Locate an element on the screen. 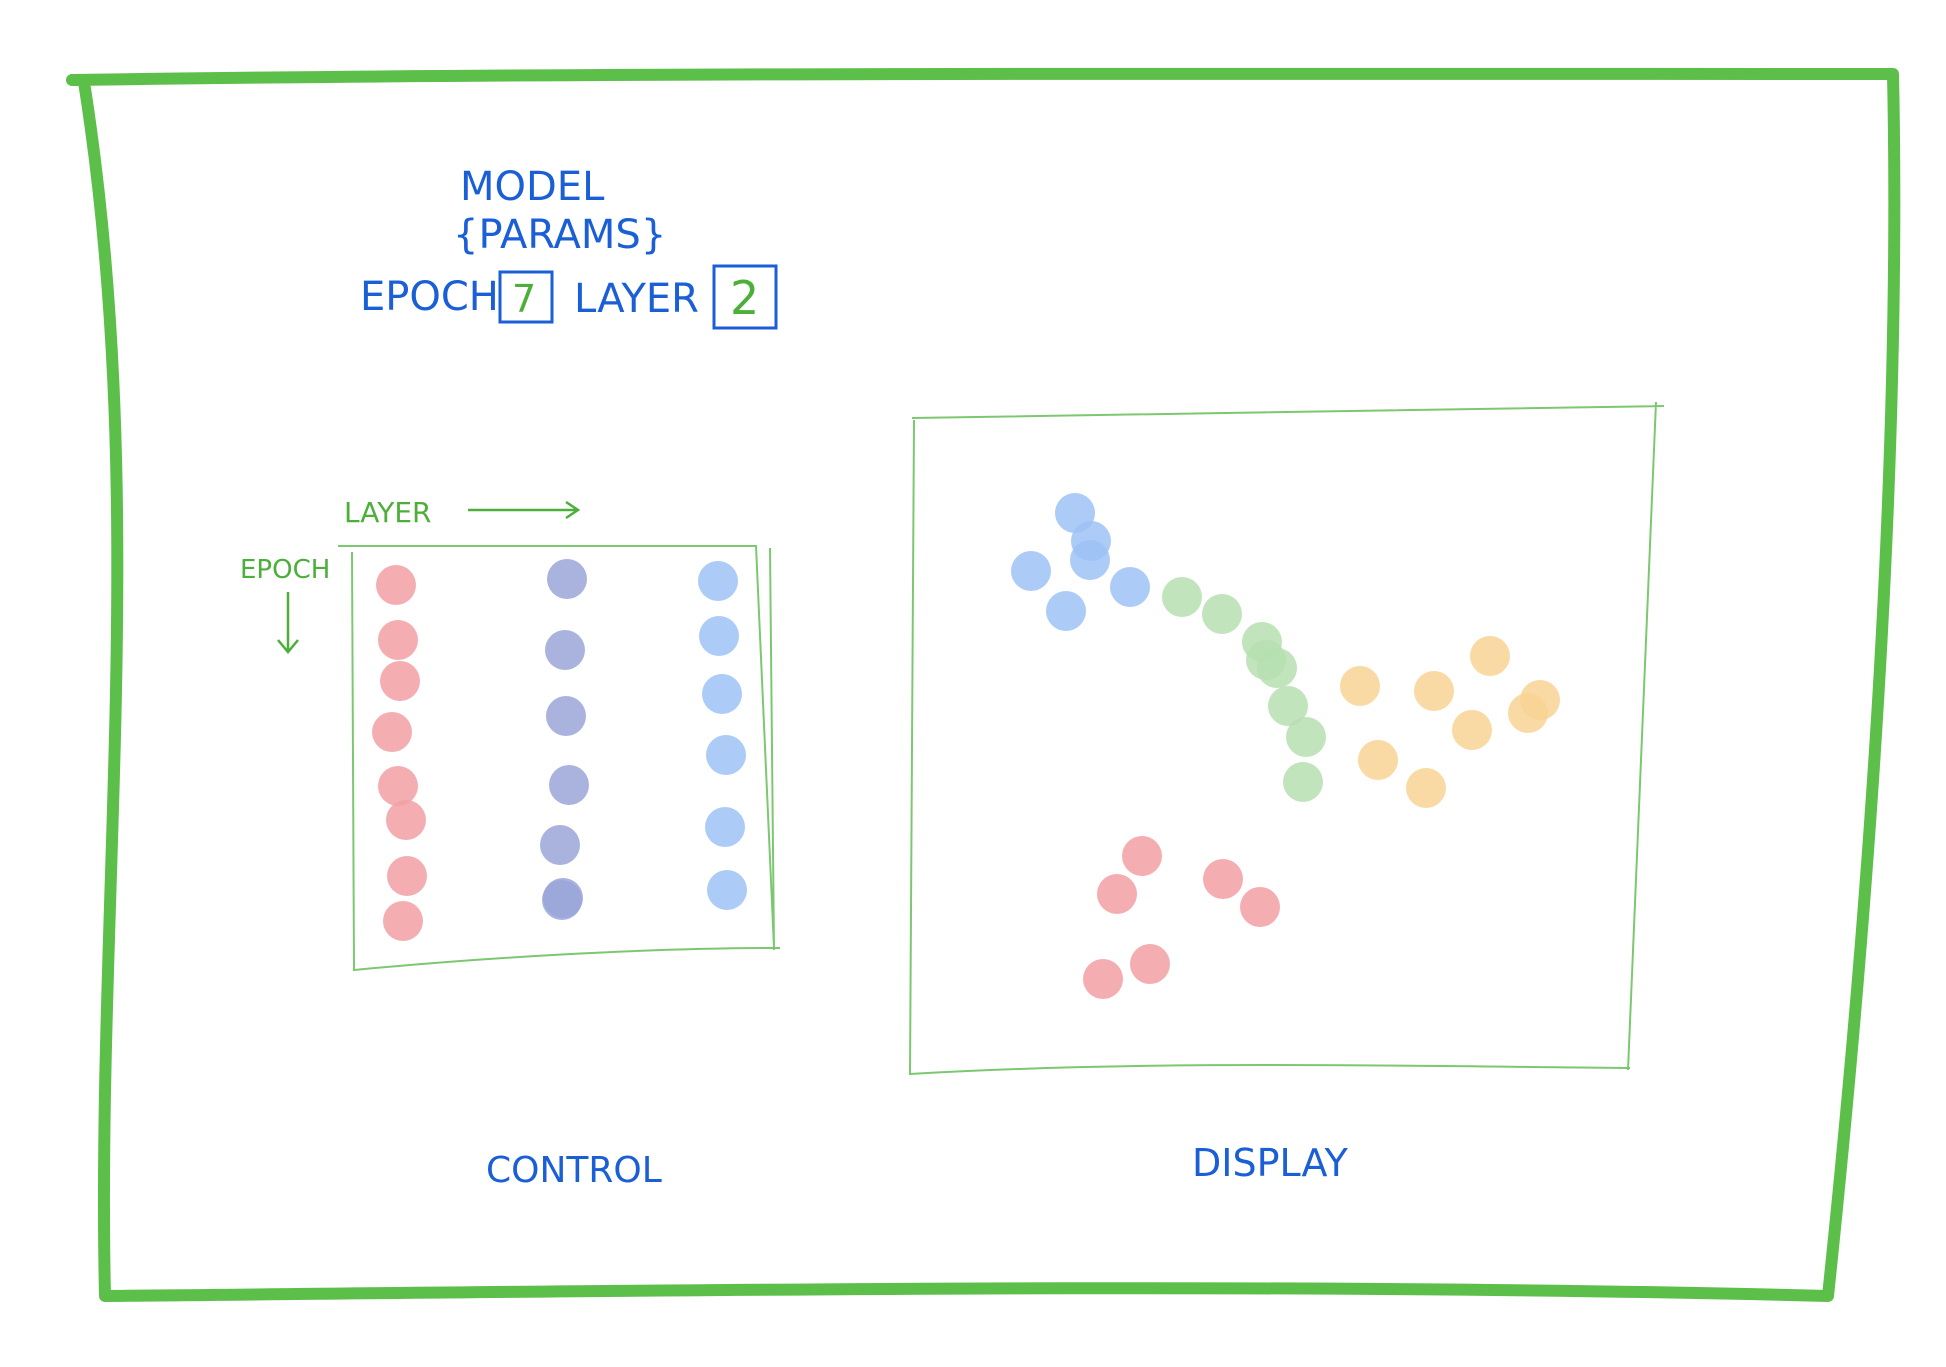  layer-value-box is located at coordinates (745, 297).